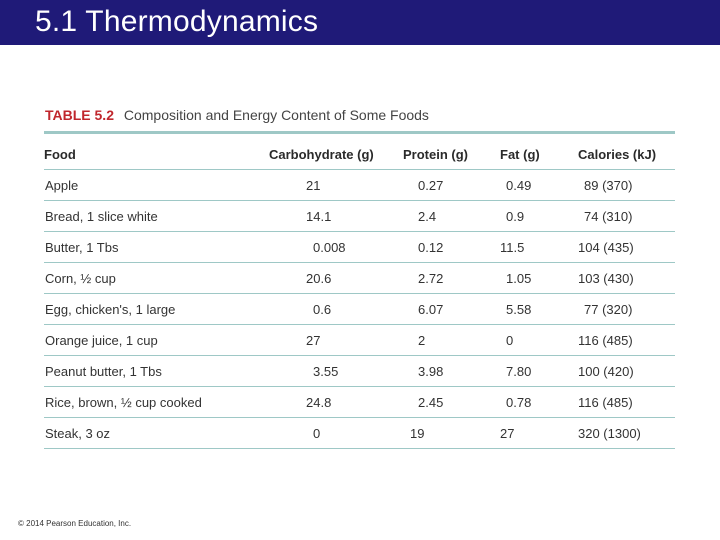  Describe the element at coordinates (156, 216) in the screenshot. I see `food-cell: Bread, 1 slice white` at that location.